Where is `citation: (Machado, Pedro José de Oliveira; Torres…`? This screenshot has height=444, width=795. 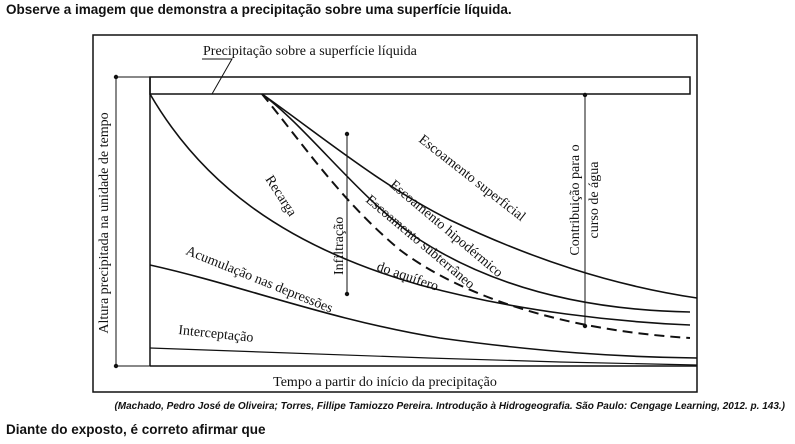
citation: (Machado, Pedro José de Oliveira; Torres… is located at coordinates (449, 406).